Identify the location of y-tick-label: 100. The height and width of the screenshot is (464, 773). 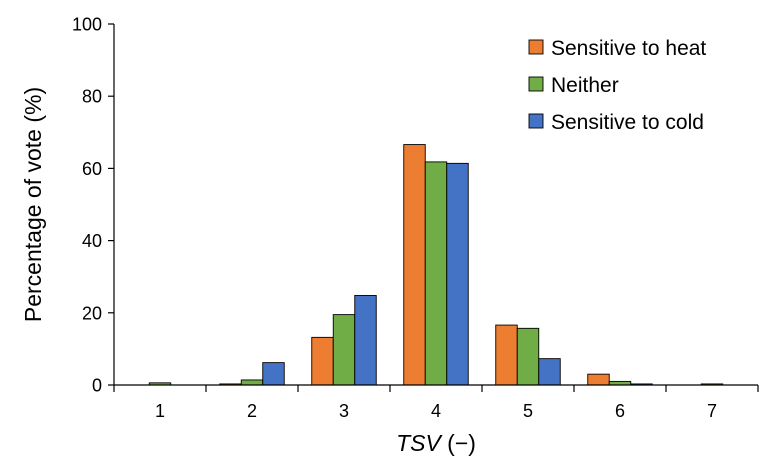
(87, 25).